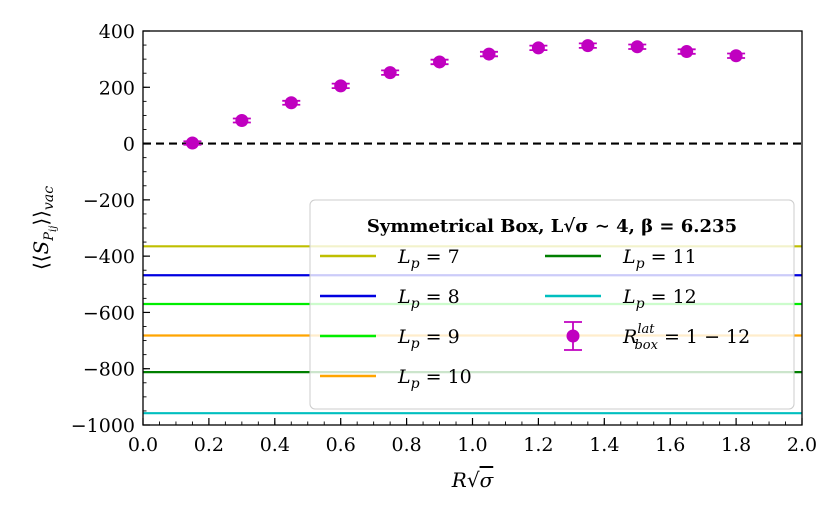 This screenshot has width=840, height=518. I want to click on y-tick-label: −1000, so click(103, 426).